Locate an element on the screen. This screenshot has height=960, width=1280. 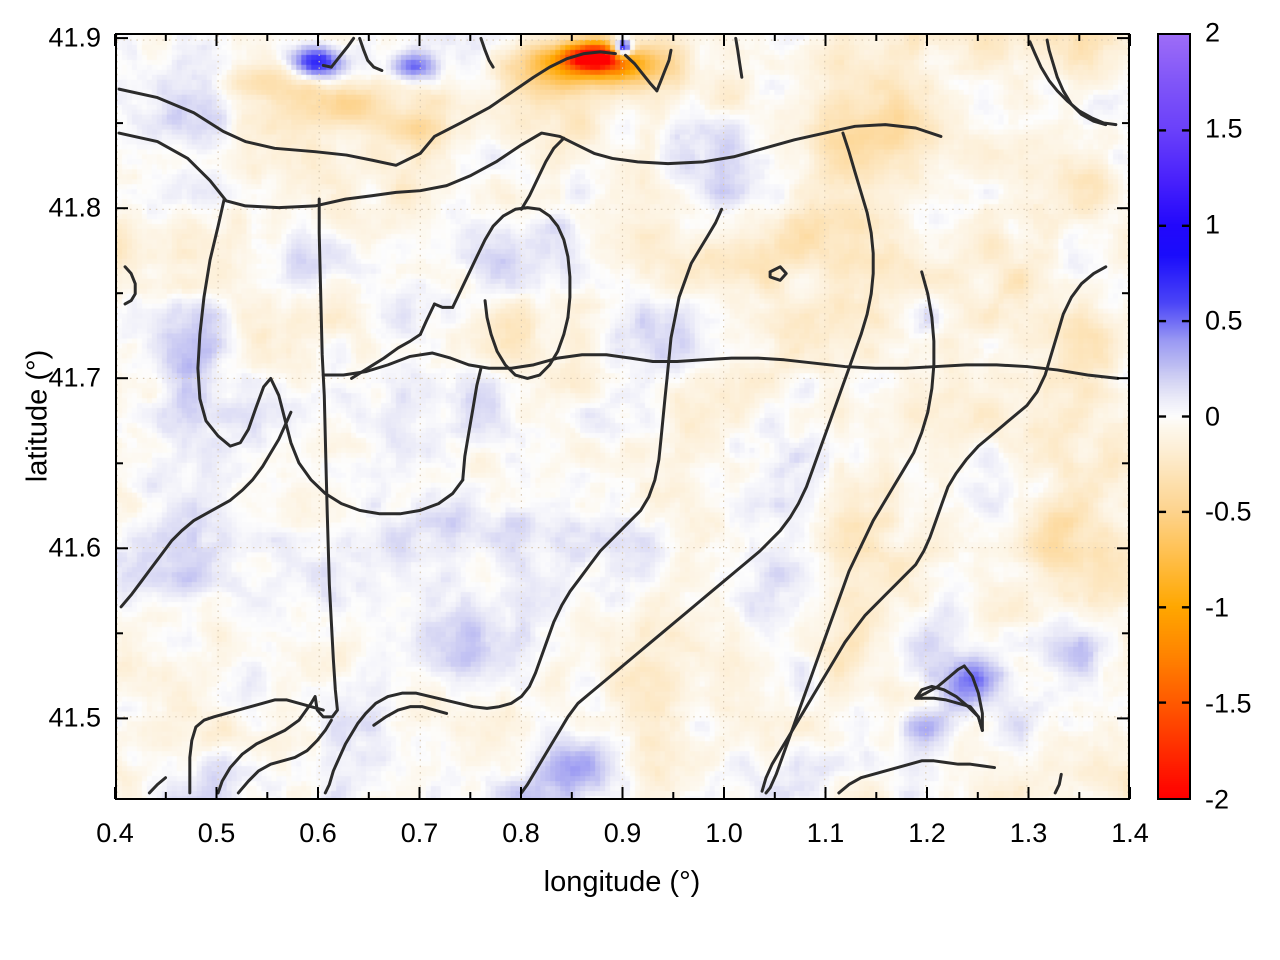
x-tick-label: 1.2 is located at coordinates (927, 833).